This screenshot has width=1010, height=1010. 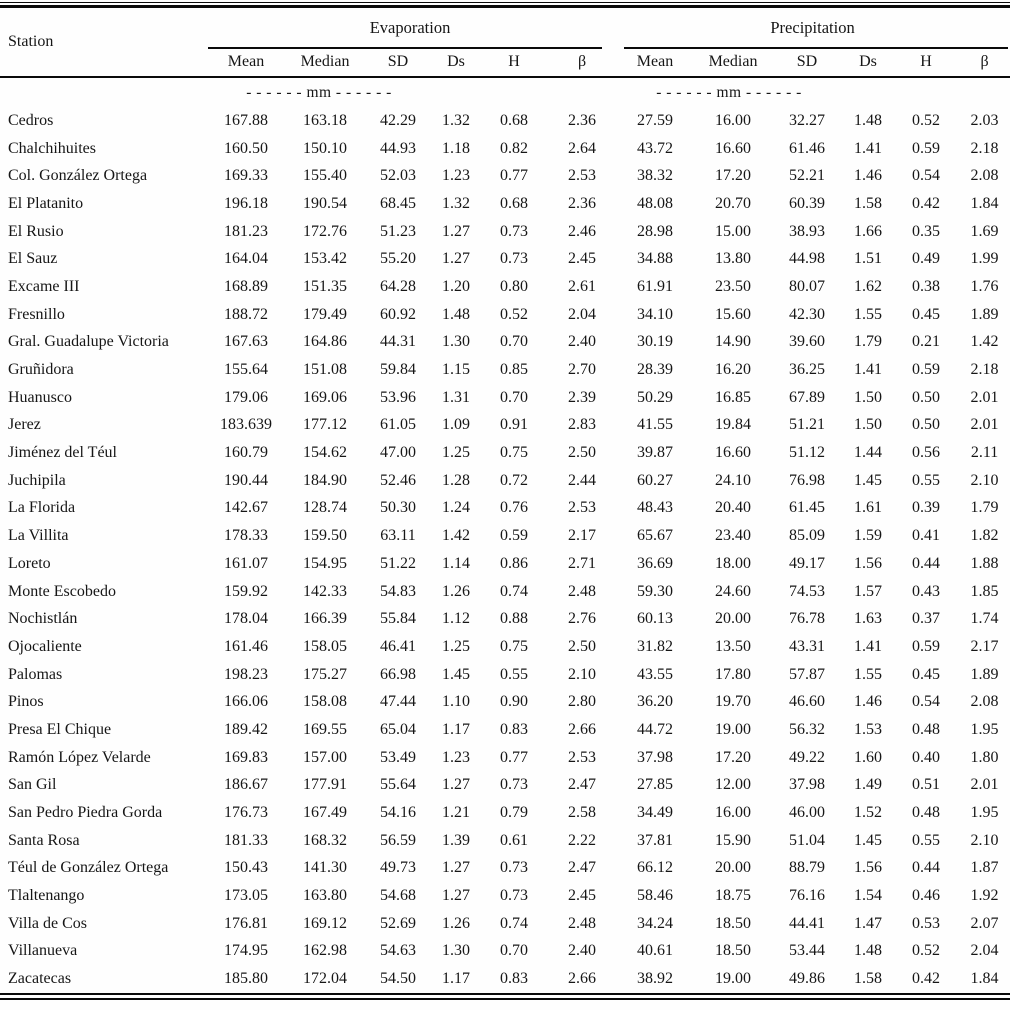 I want to click on value-cell: 74.53, so click(x=807, y=591).